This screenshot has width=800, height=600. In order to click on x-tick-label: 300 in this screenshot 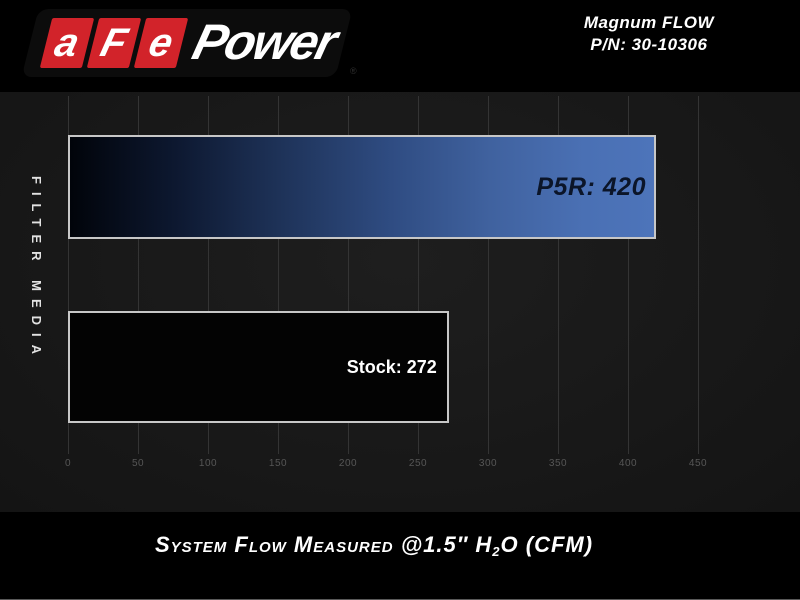, I will do `click(488, 463)`.